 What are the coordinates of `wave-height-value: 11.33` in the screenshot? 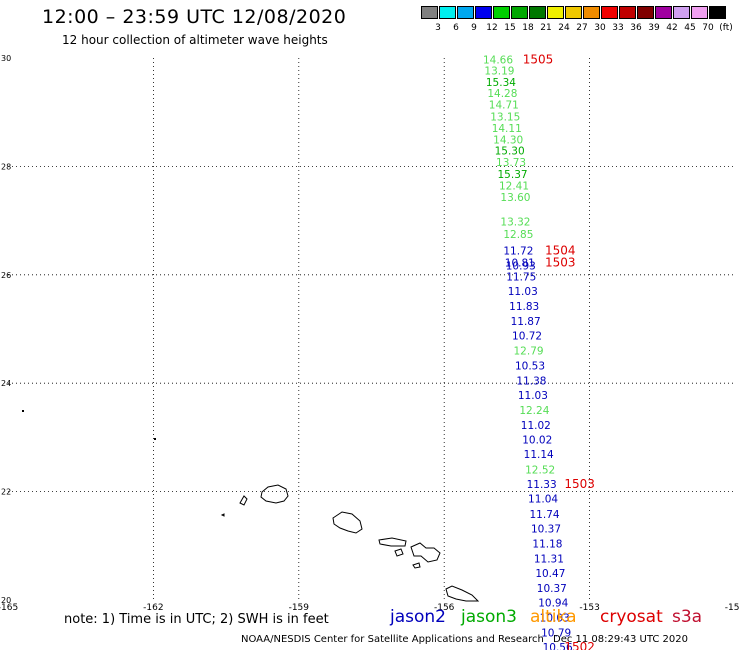 It's located at (542, 485).